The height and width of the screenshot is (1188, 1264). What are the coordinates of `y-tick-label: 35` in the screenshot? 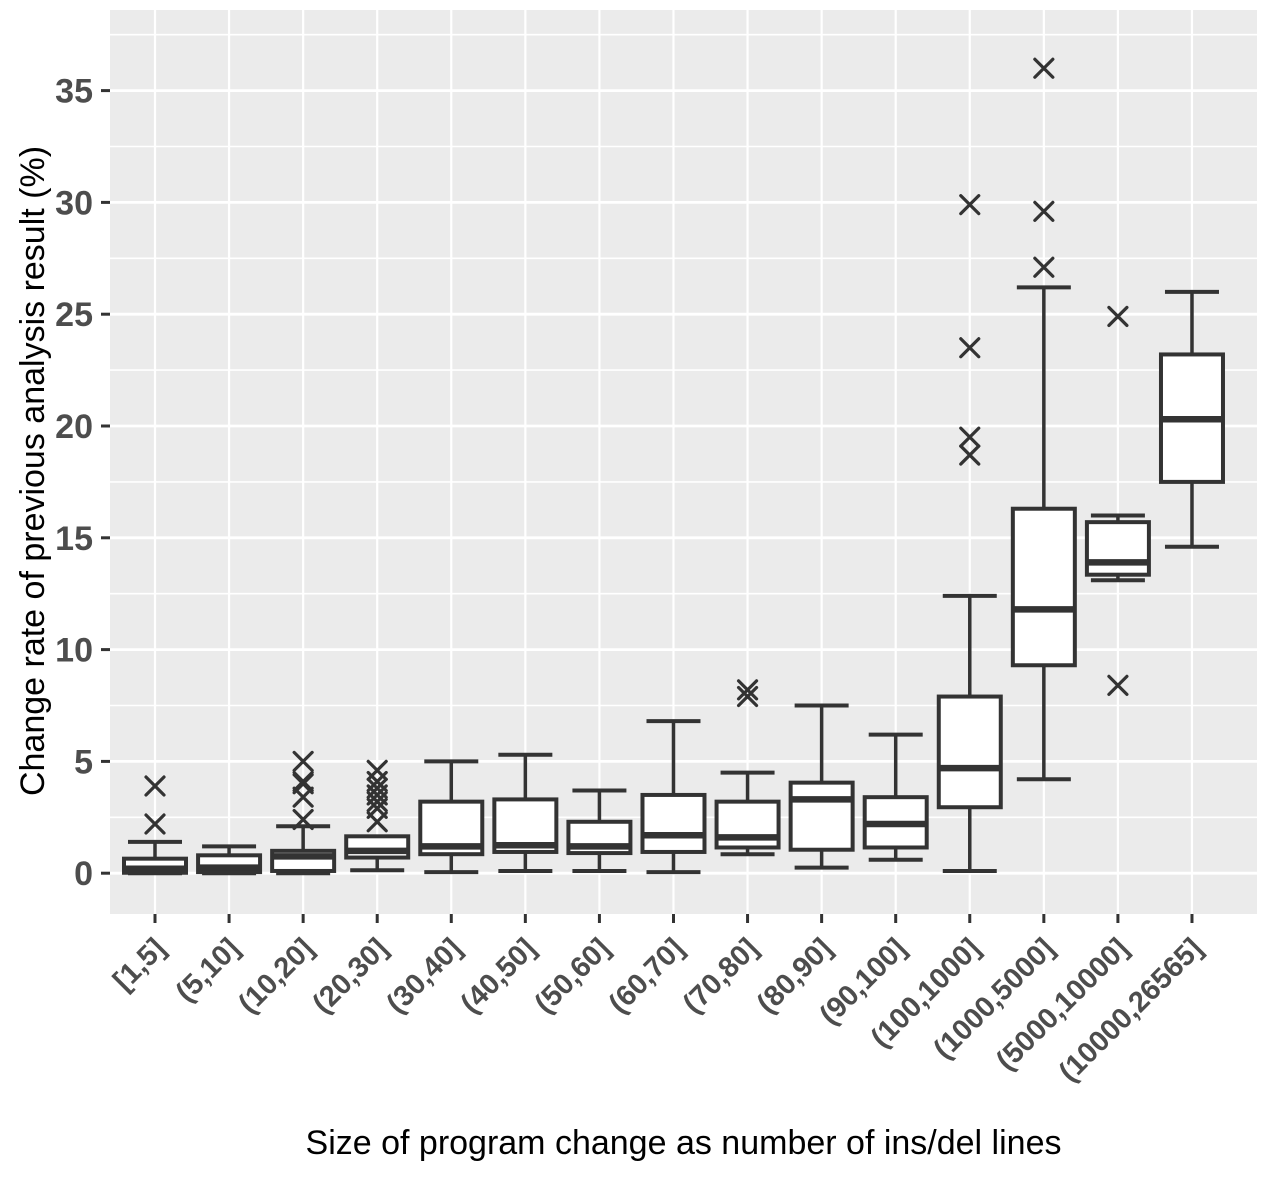 It's located at (74, 92).